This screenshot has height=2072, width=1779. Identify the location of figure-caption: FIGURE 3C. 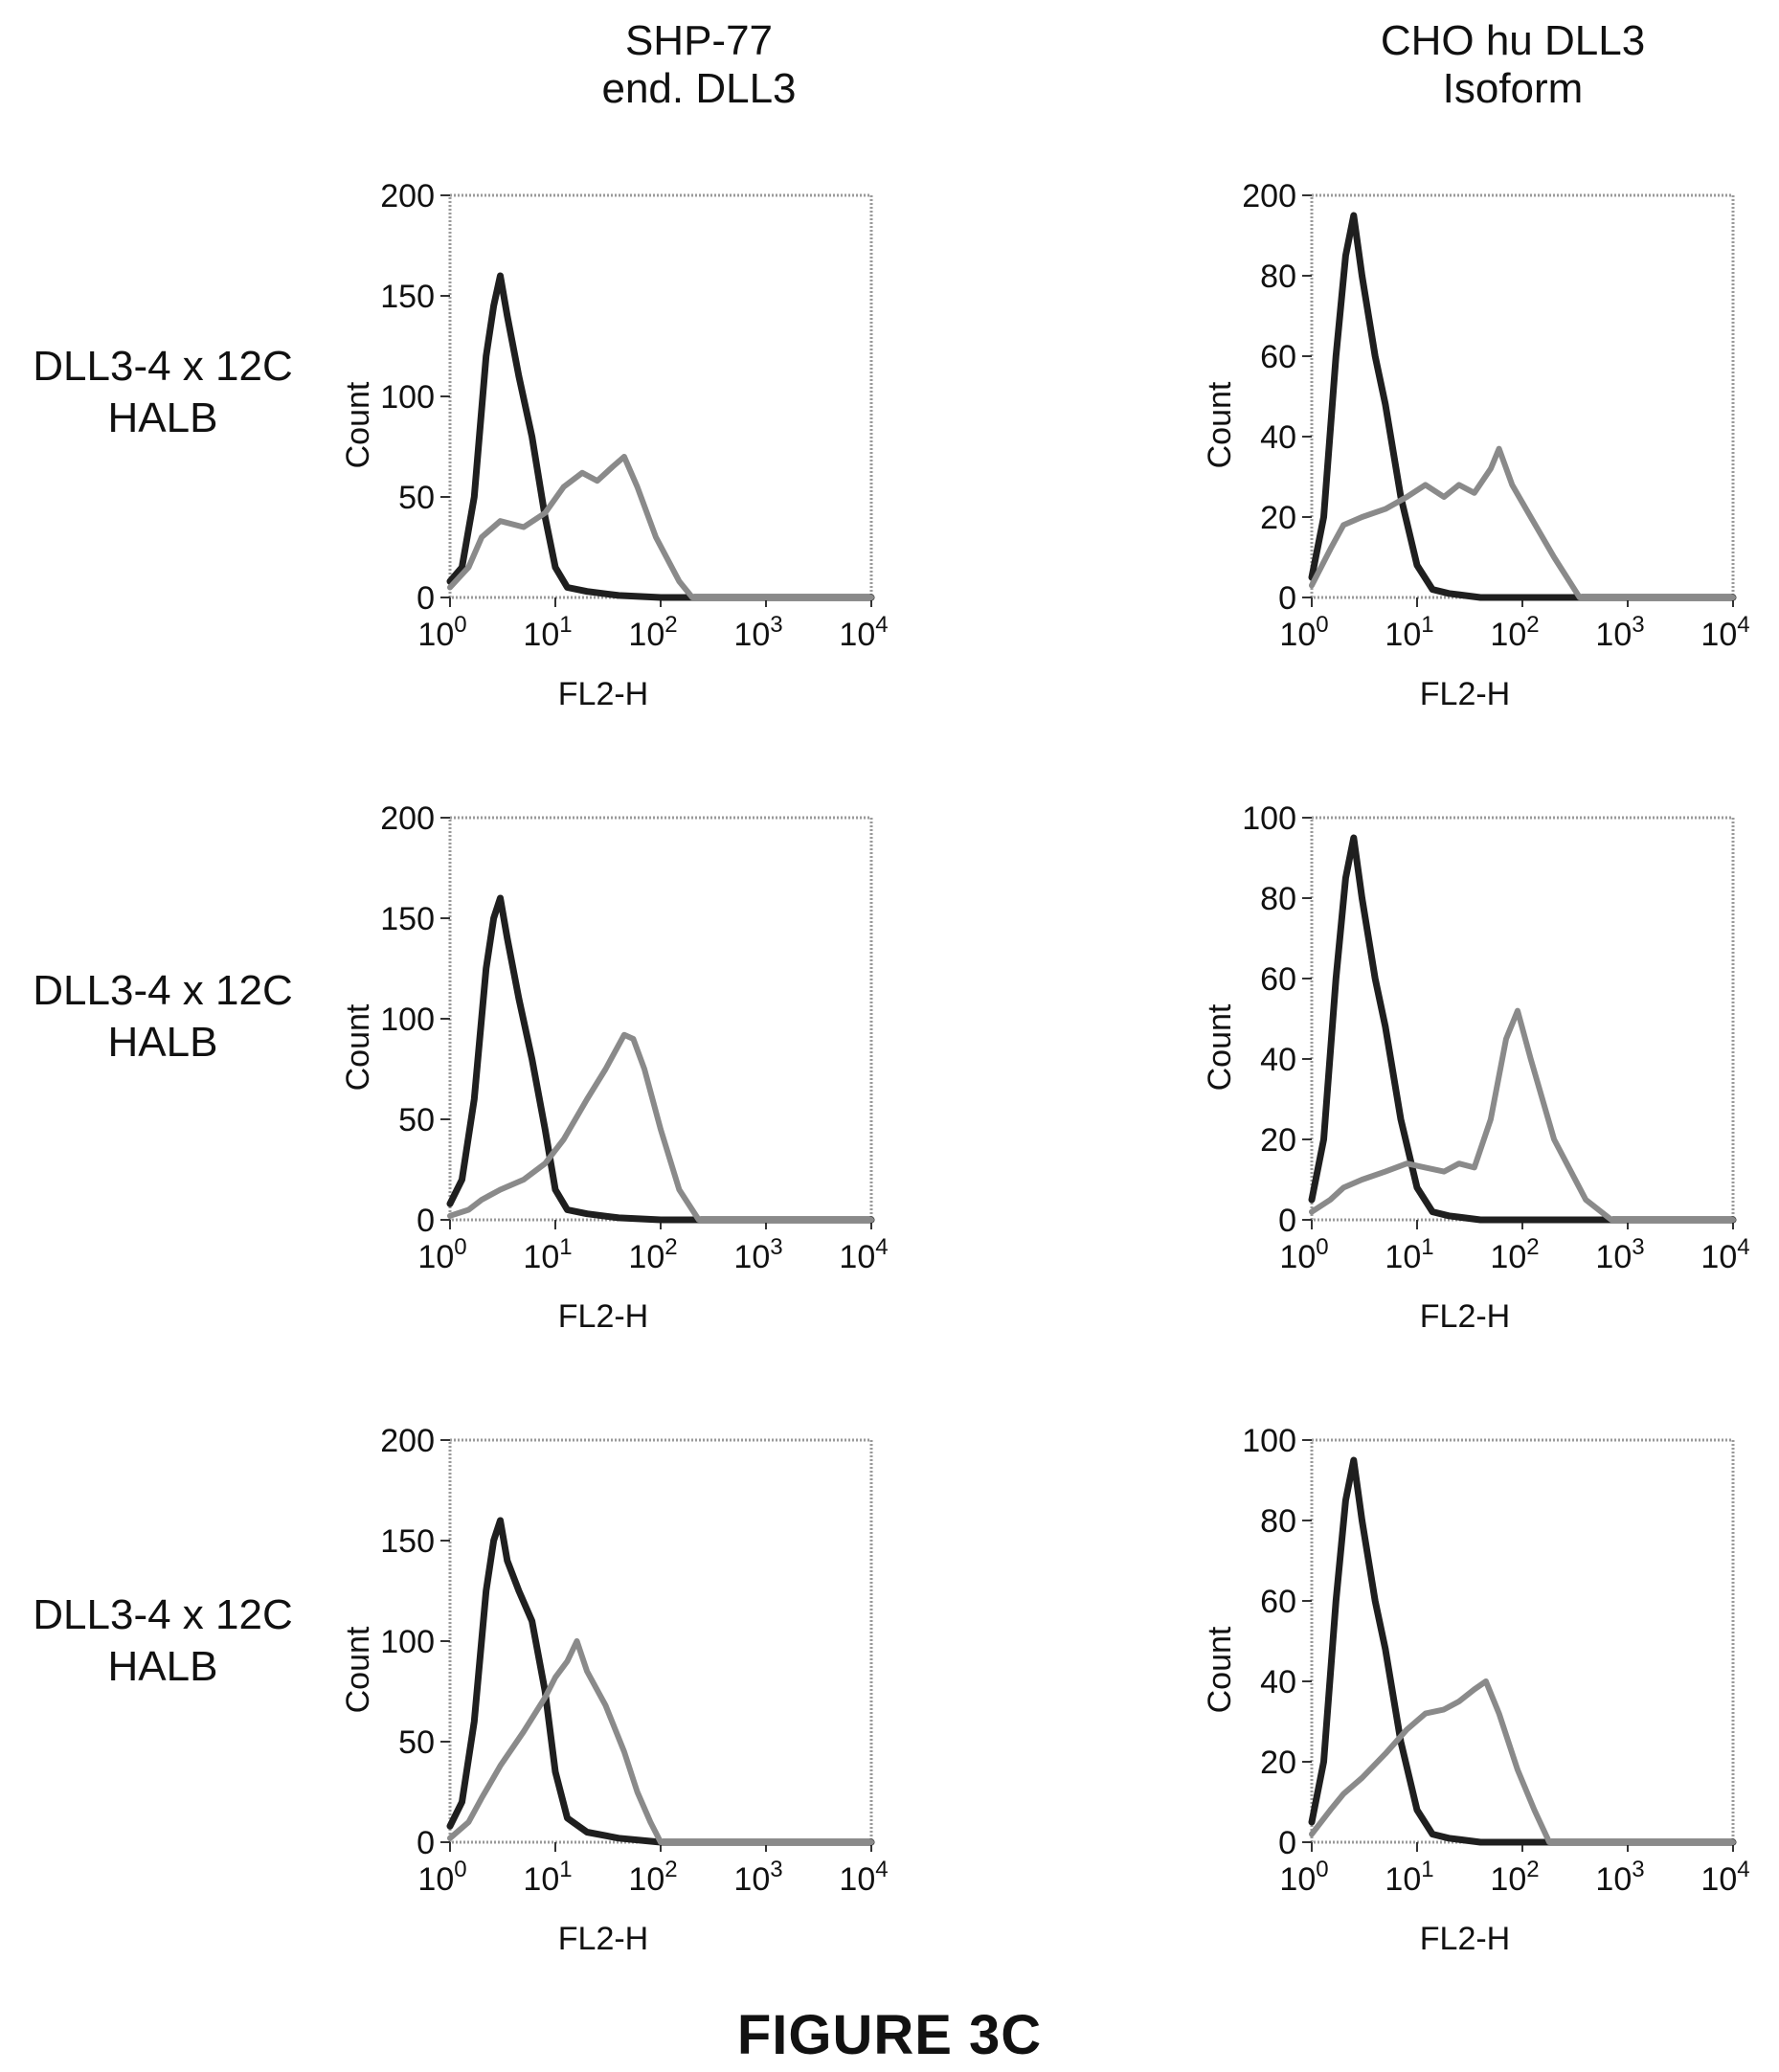
(890, 2035).